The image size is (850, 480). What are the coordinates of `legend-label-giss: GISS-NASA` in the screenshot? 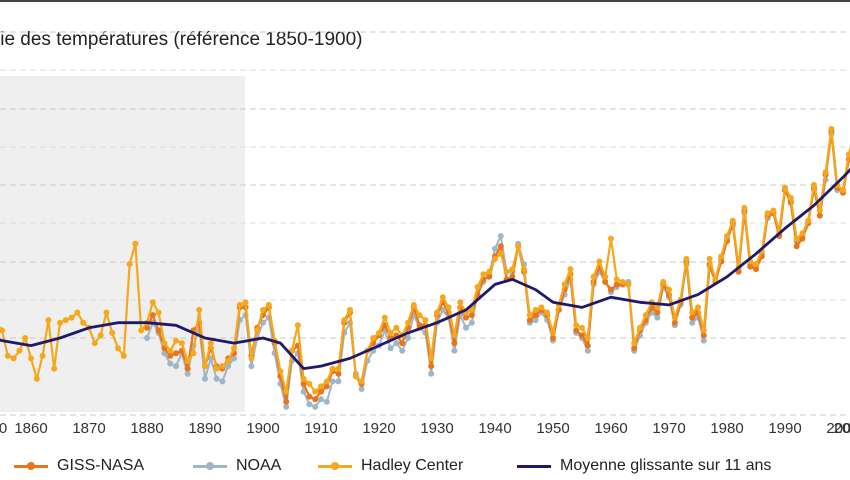 It's located at (101, 465).